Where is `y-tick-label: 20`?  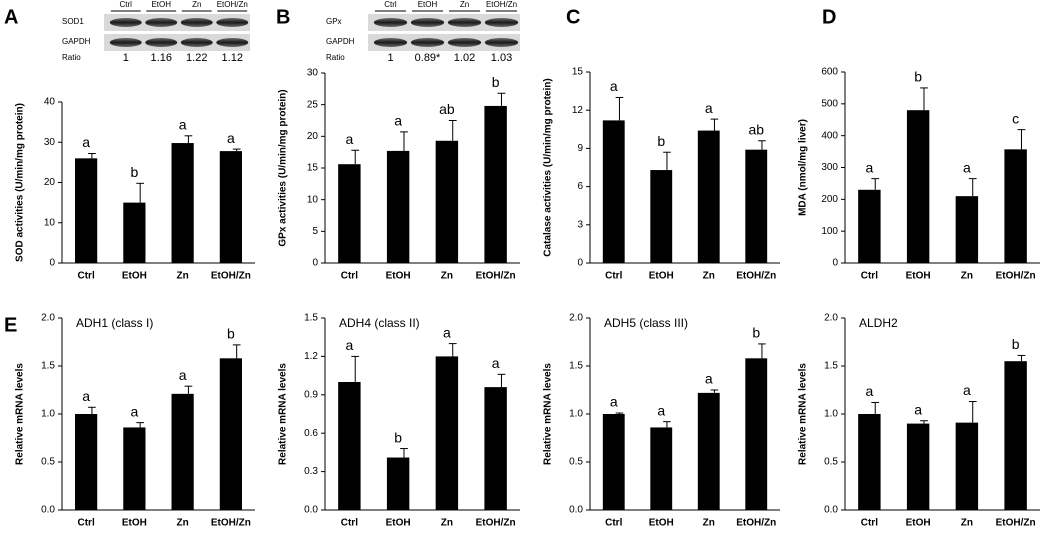
y-tick-label: 20 is located at coordinates (313, 136).